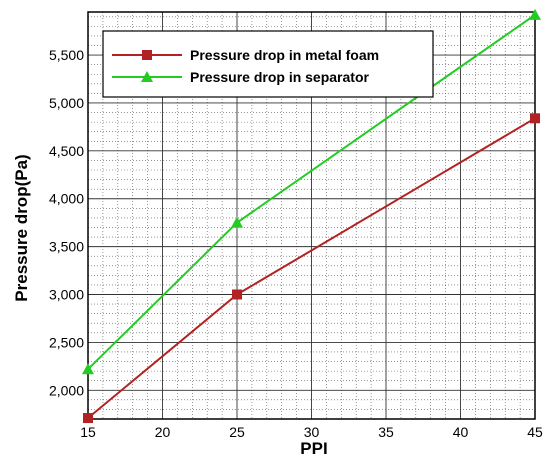  I want to click on y-tick-label: 2,500, so click(66, 342).